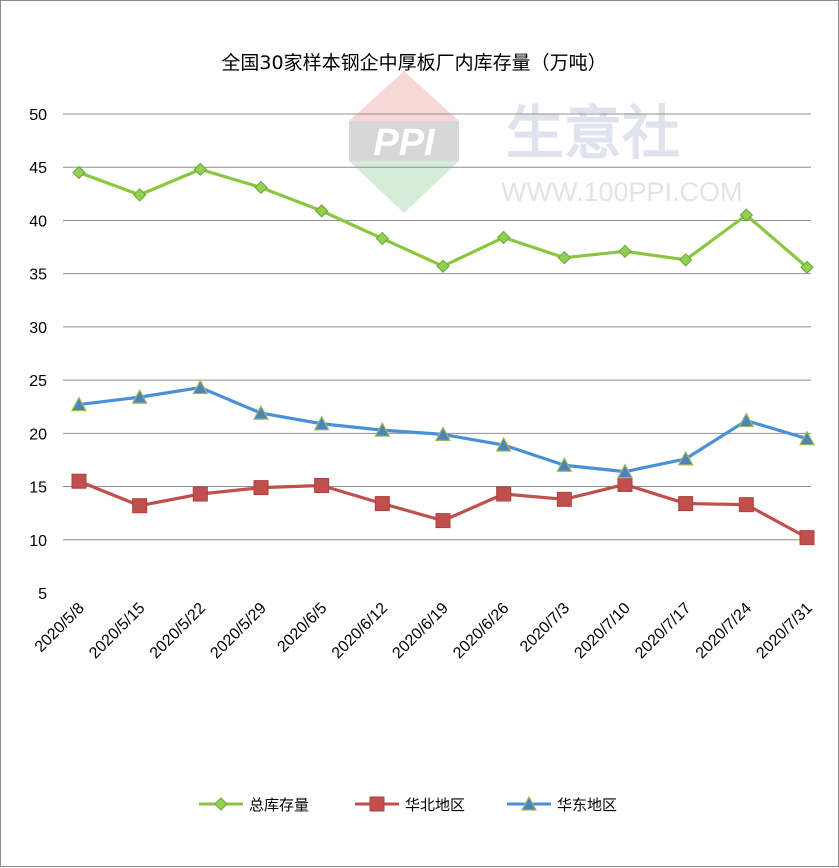 This screenshot has height=868, width=839. What do you see at coordinates (587, 805) in the screenshot?
I see `legend-label: 华东地区` at bounding box center [587, 805].